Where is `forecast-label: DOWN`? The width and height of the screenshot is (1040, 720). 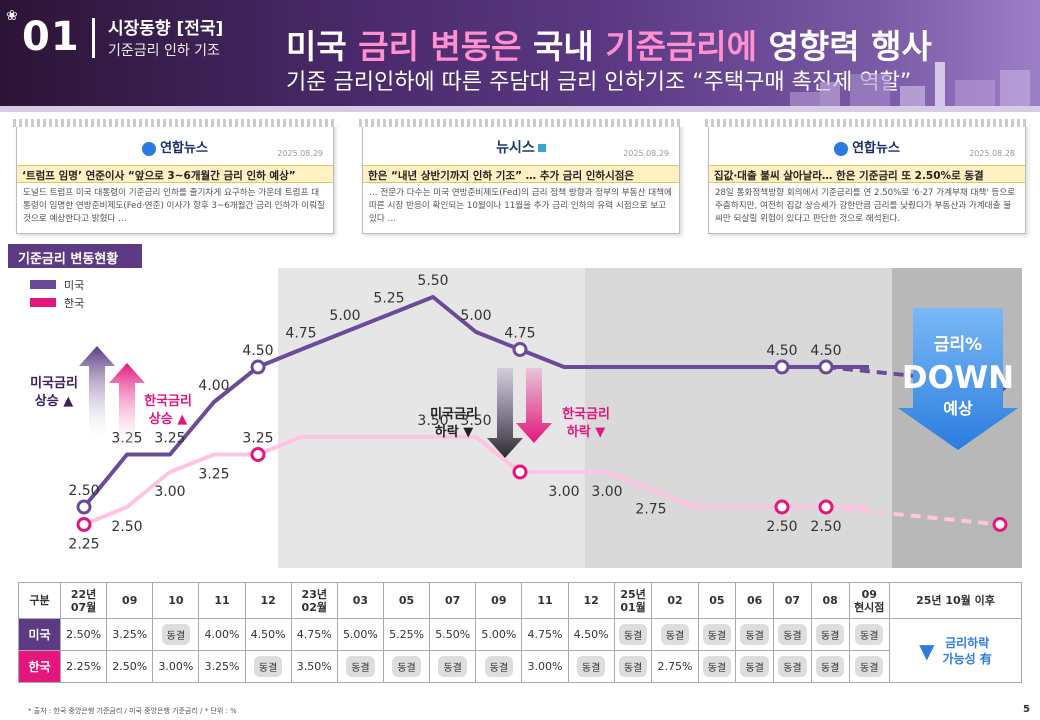 forecast-label: DOWN is located at coordinates (958, 378).